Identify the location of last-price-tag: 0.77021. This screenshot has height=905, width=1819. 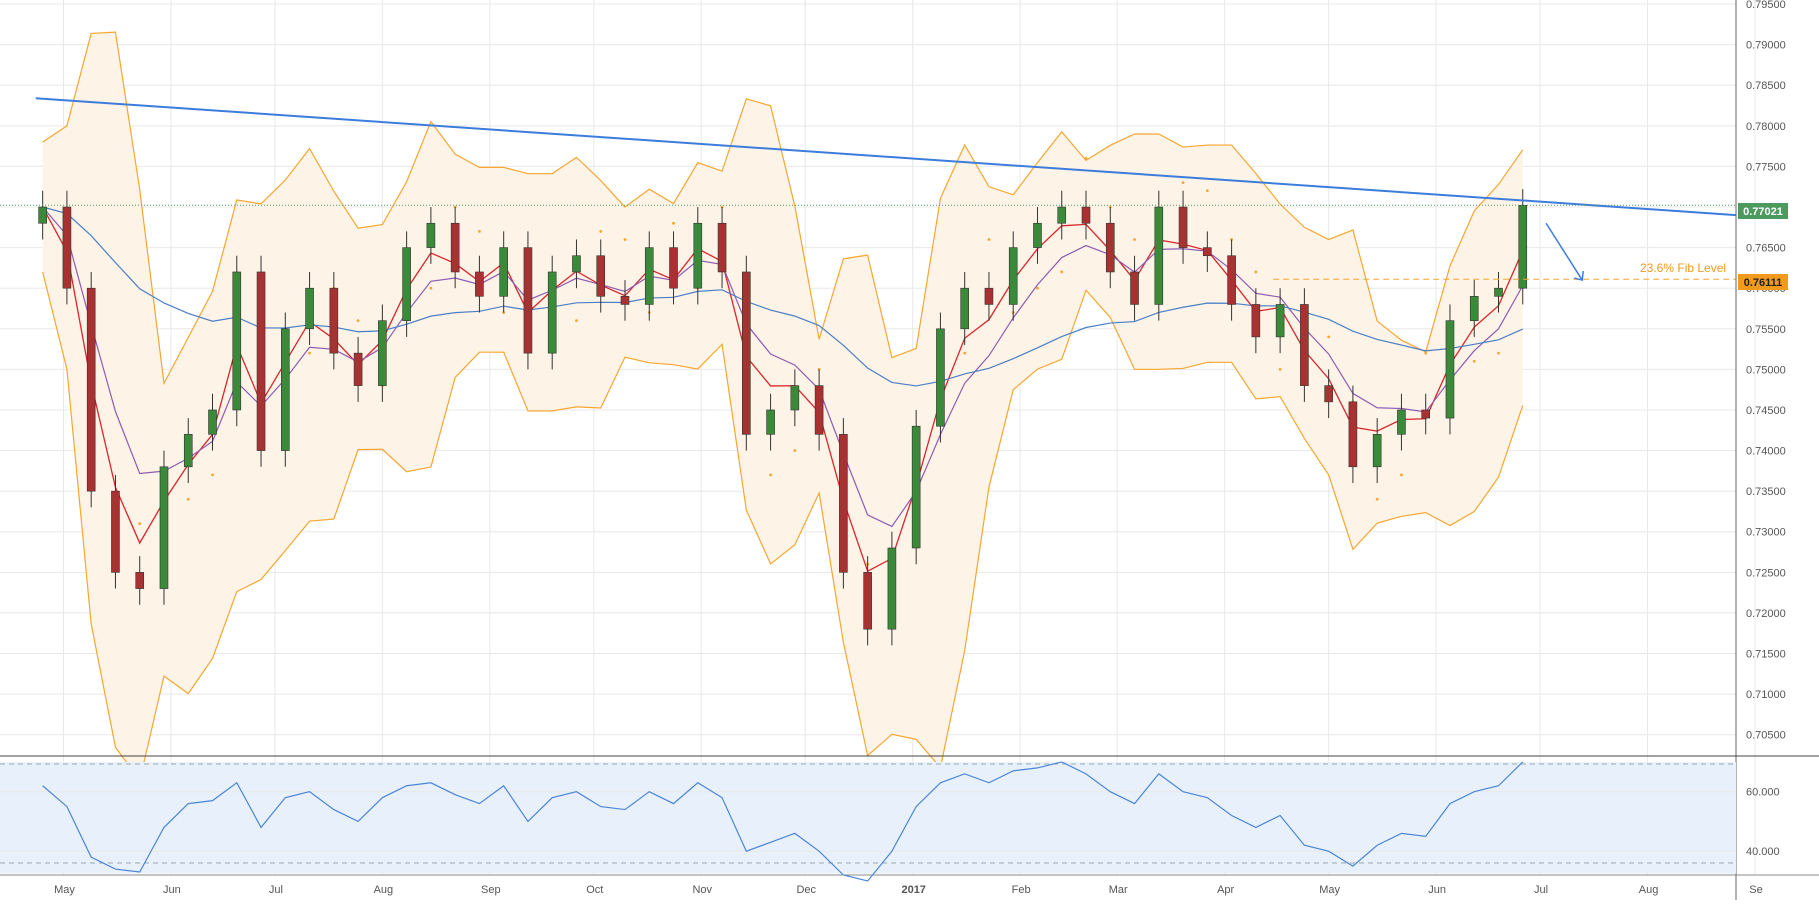
(1763, 211).